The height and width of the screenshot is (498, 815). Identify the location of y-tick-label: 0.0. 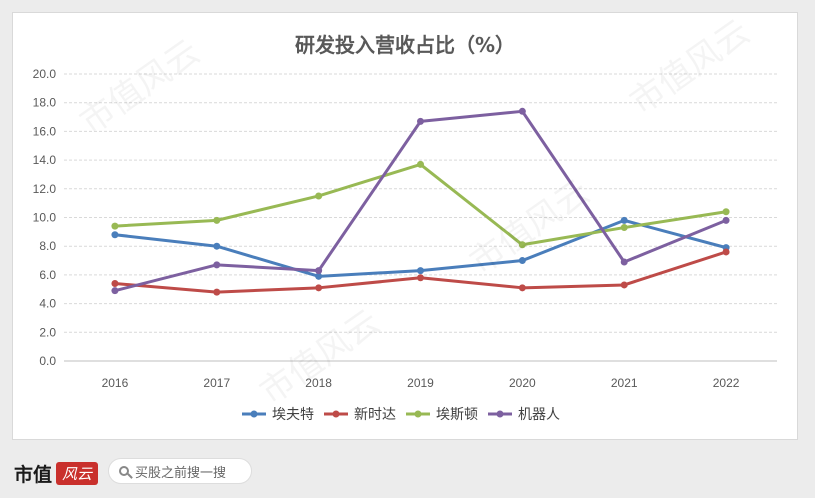
(47, 361).